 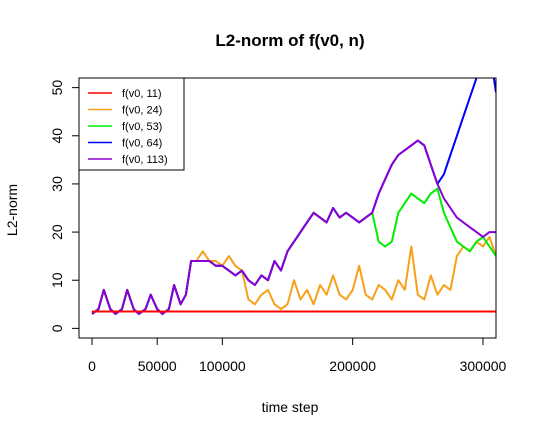 What do you see at coordinates (222, 366) in the screenshot?
I see `x-tick-label: 100000` at bounding box center [222, 366].